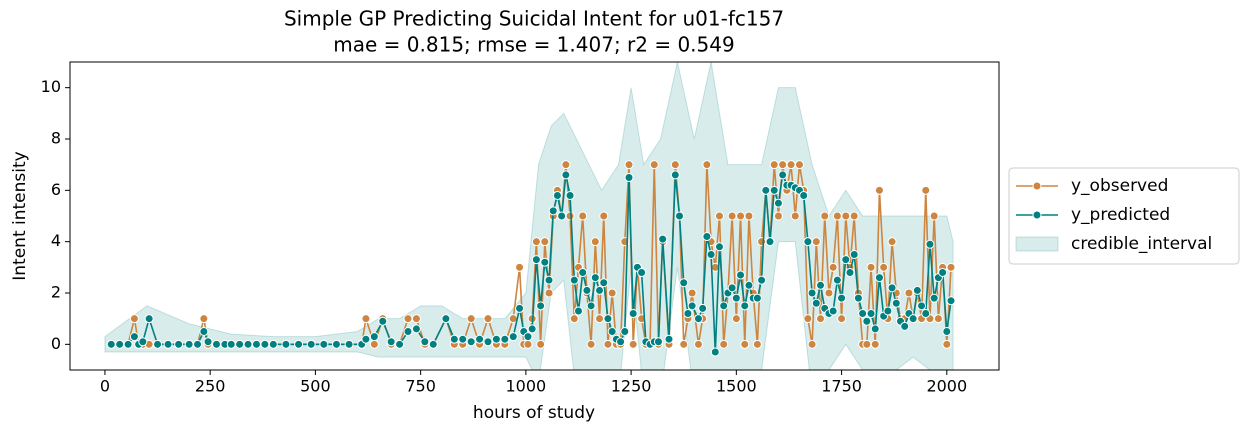  I want to click on x-tick-label: 500, so click(315, 386).